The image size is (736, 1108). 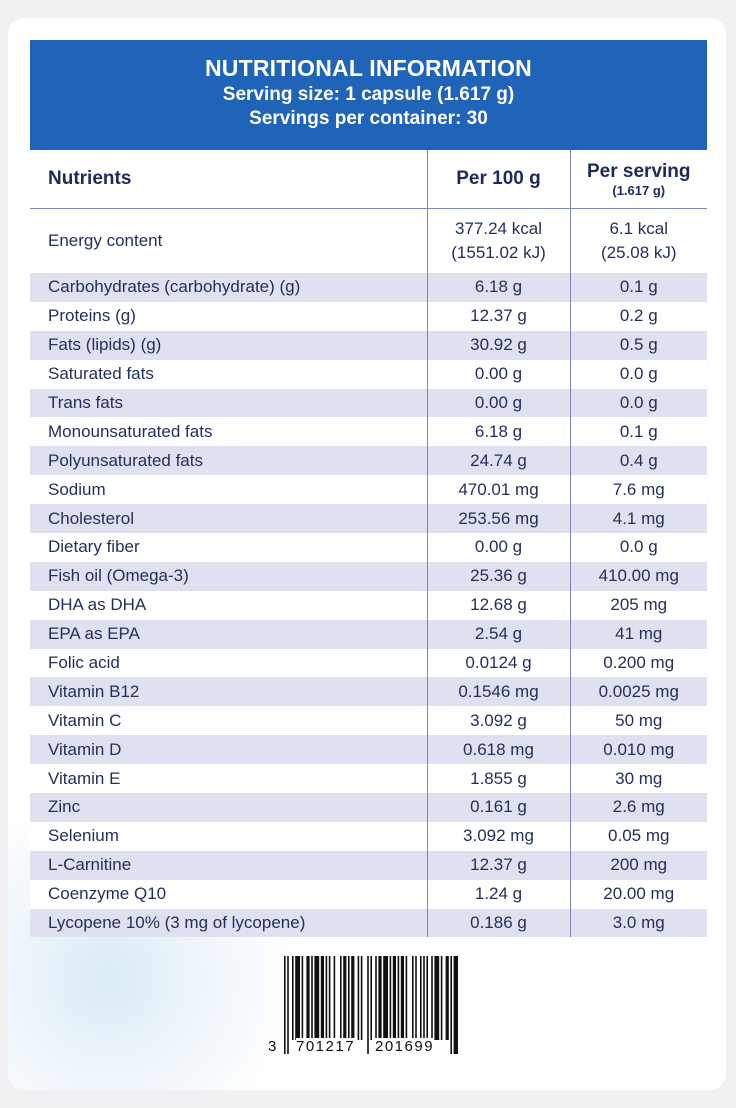 I want to click on nutrient-name: Vitamin E, so click(x=228, y=779).